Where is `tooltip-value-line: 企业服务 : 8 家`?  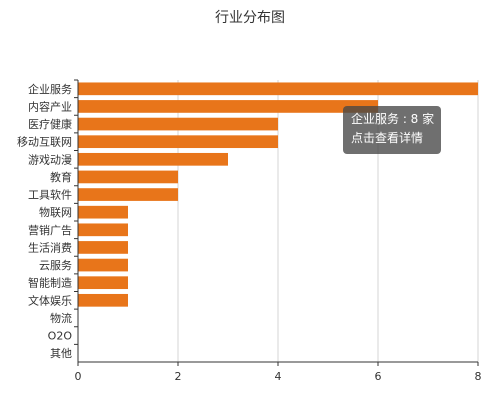
tooltip-value-line: 企业服务 : 8 家 is located at coordinates (393, 119).